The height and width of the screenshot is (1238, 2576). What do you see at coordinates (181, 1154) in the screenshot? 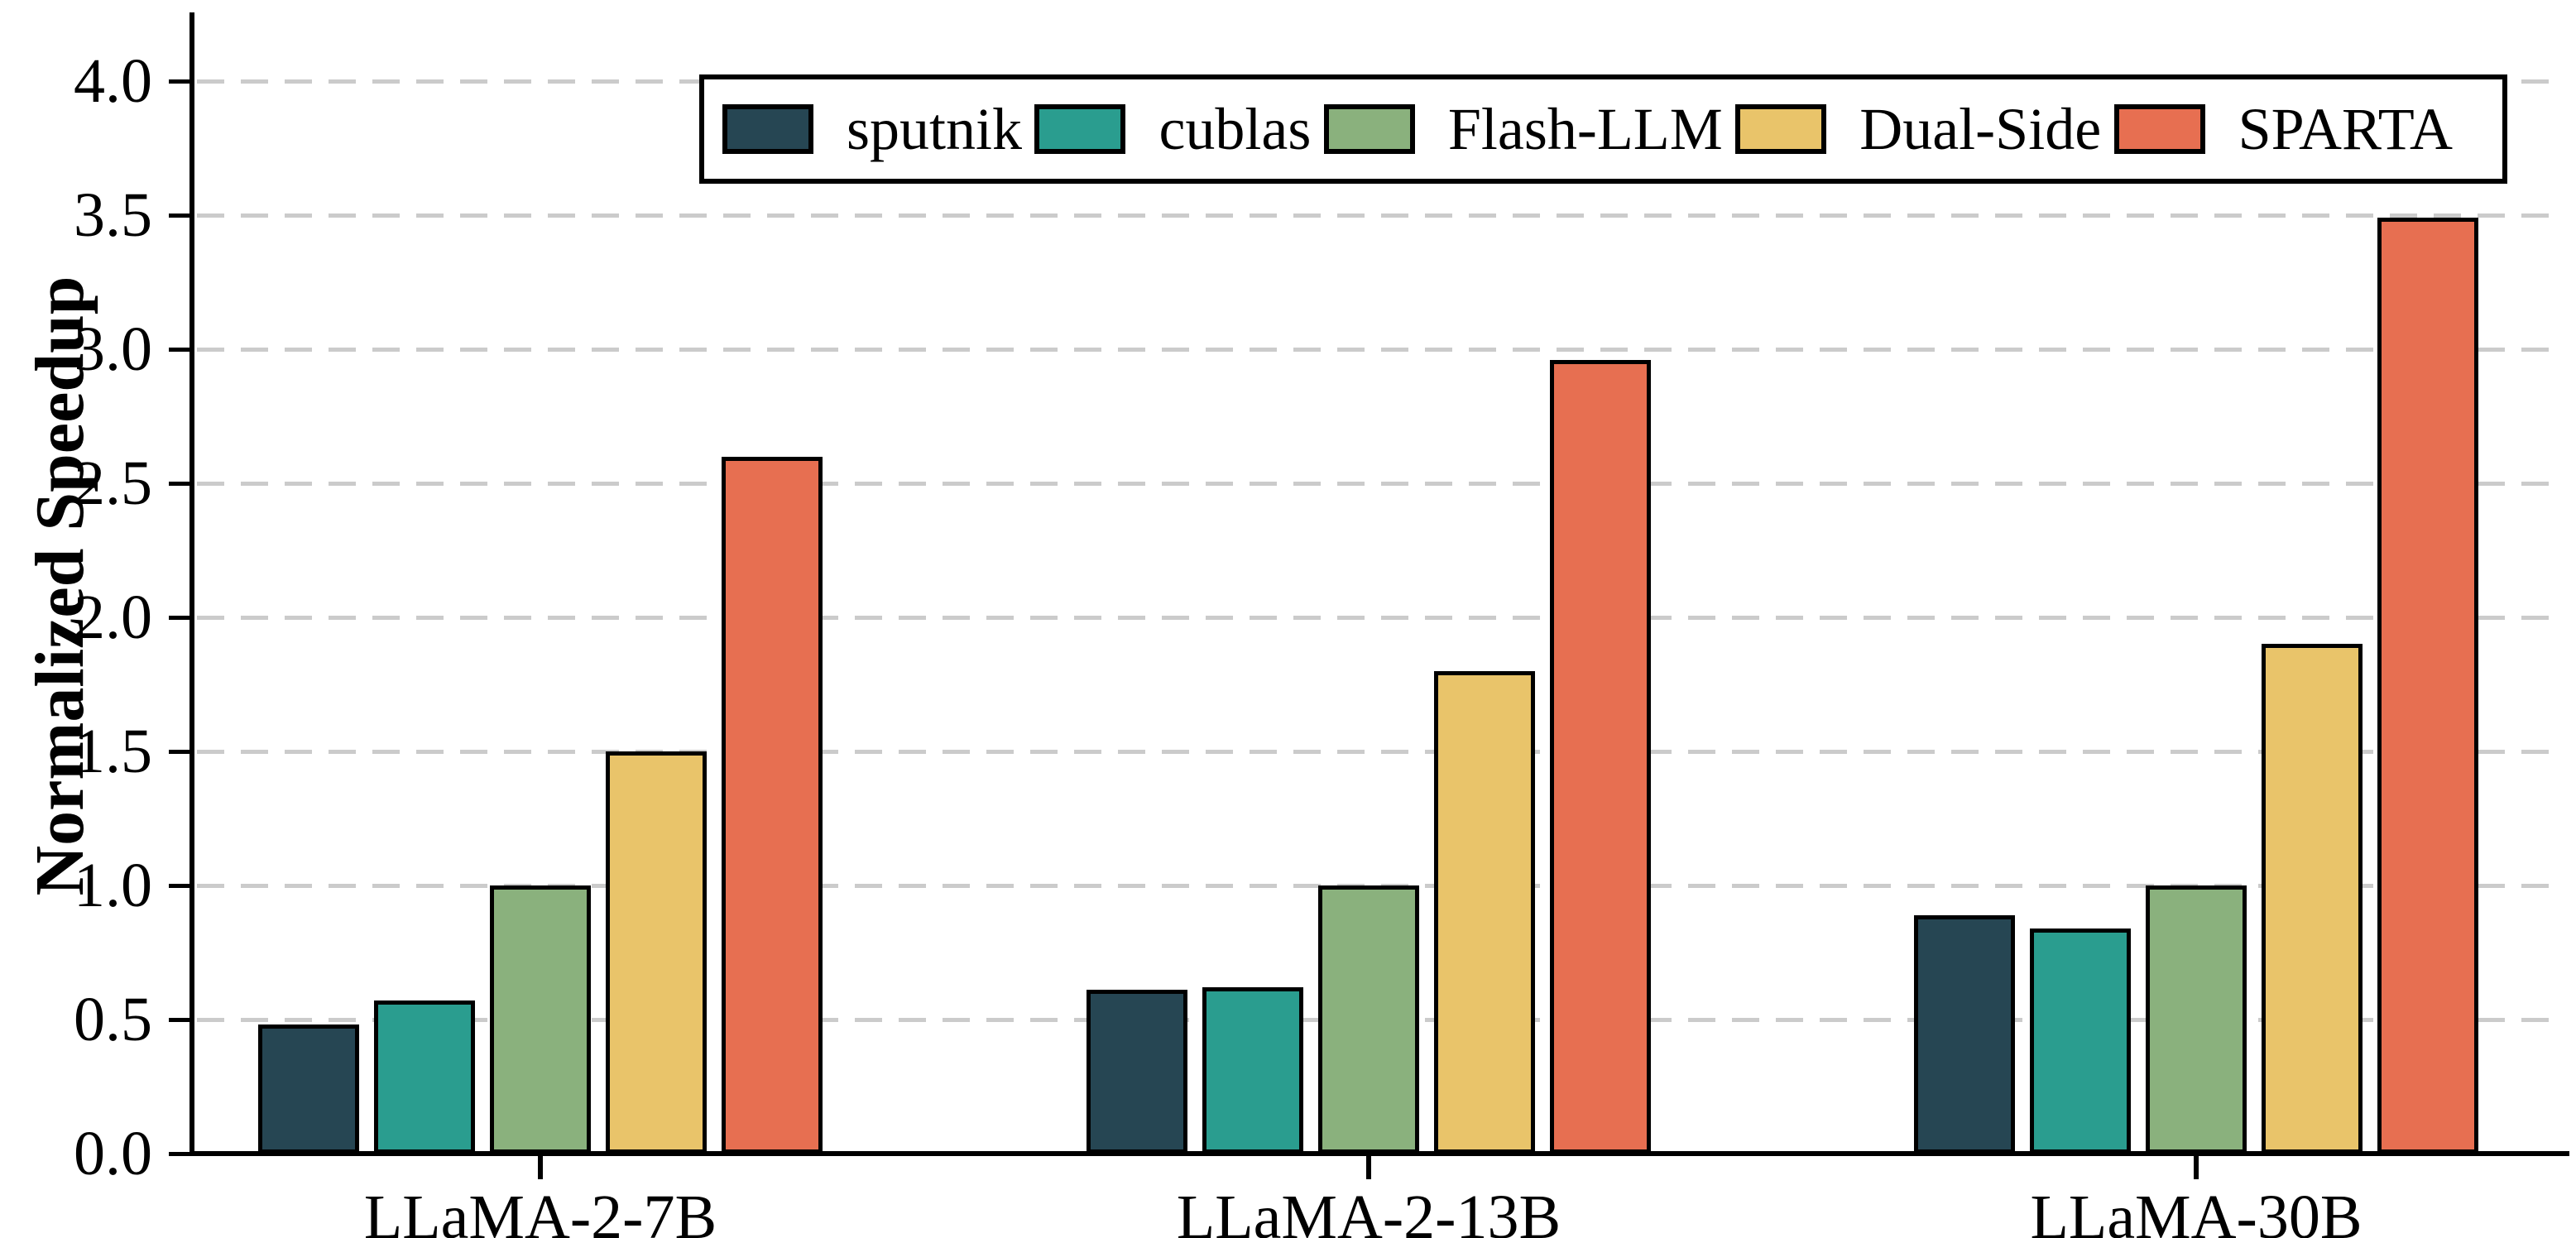
I see `y-tick-0.0` at bounding box center [181, 1154].